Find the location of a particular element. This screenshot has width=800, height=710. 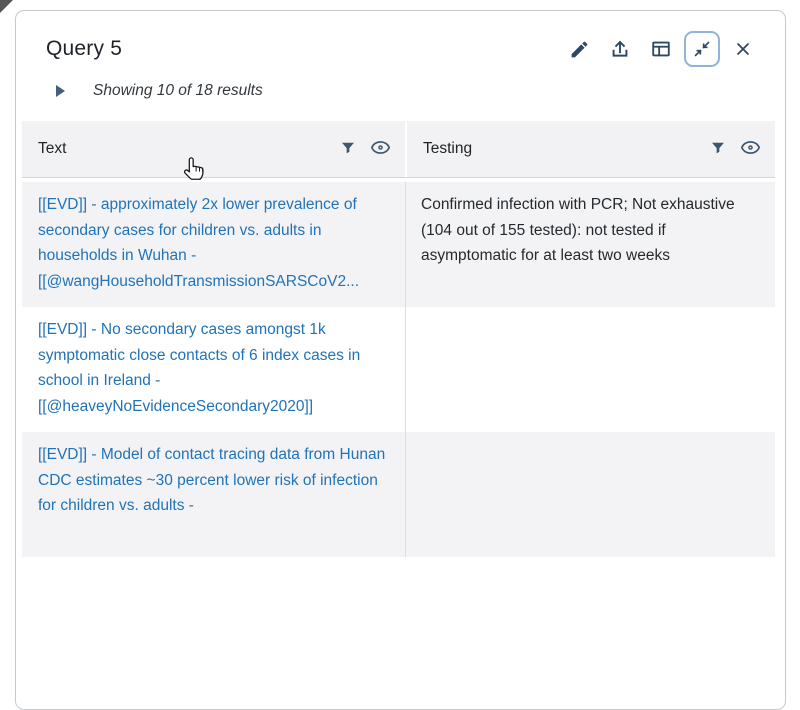

column-header-text: Text is located at coordinates (213, 149).